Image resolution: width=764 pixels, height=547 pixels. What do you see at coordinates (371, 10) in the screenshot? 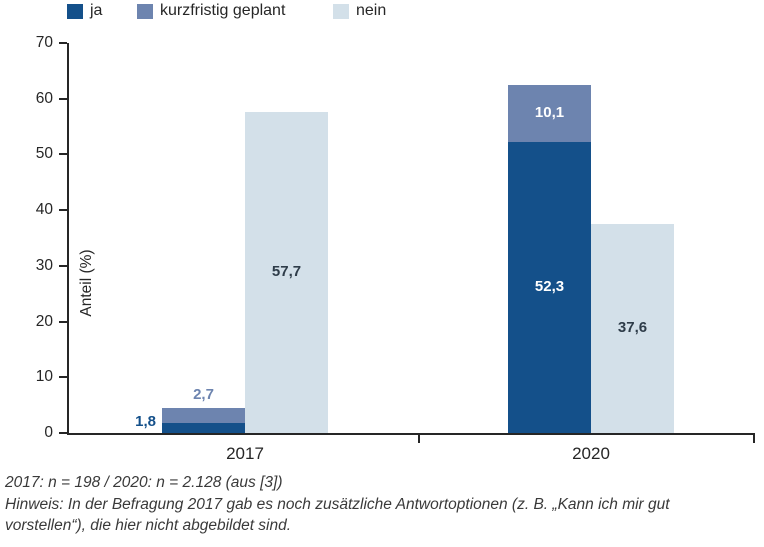
I see `legend-label-nein: nein` at bounding box center [371, 10].